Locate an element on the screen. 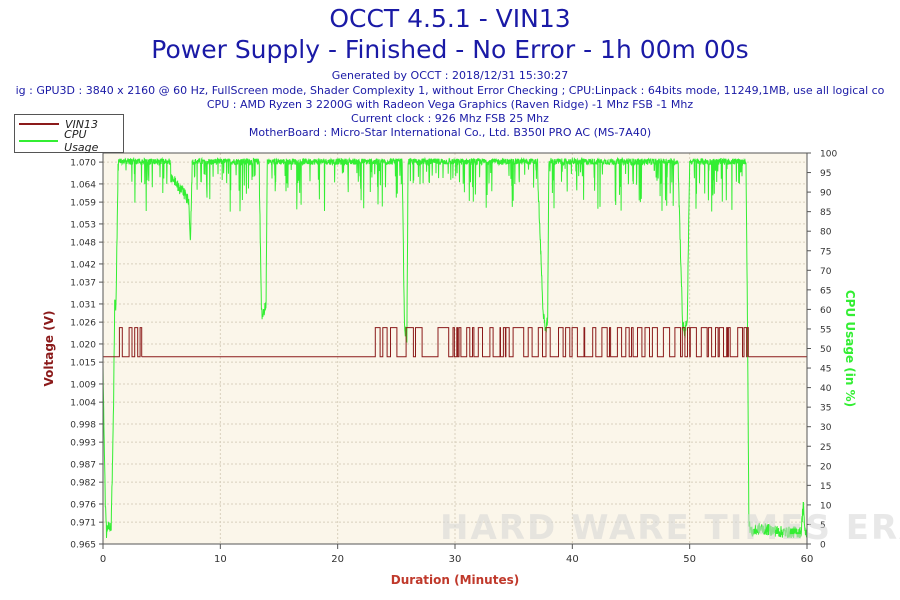  x-axis-label: Duration (Minutes) is located at coordinates (455, 580).